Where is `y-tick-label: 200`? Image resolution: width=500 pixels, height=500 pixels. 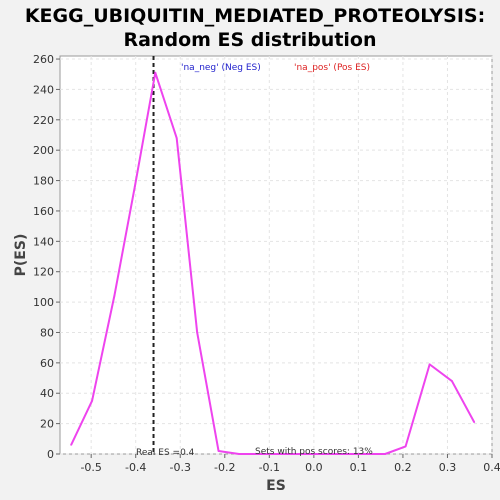
y-tick-label: 200 is located at coordinates (43, 150).